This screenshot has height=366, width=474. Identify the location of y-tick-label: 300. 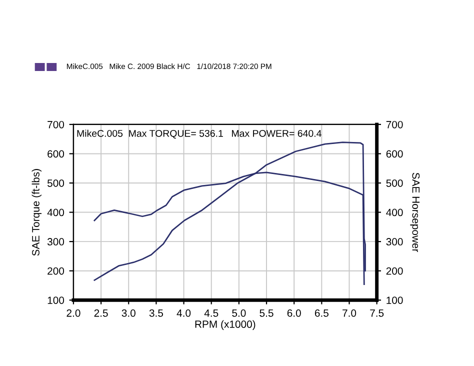
(55, 242).